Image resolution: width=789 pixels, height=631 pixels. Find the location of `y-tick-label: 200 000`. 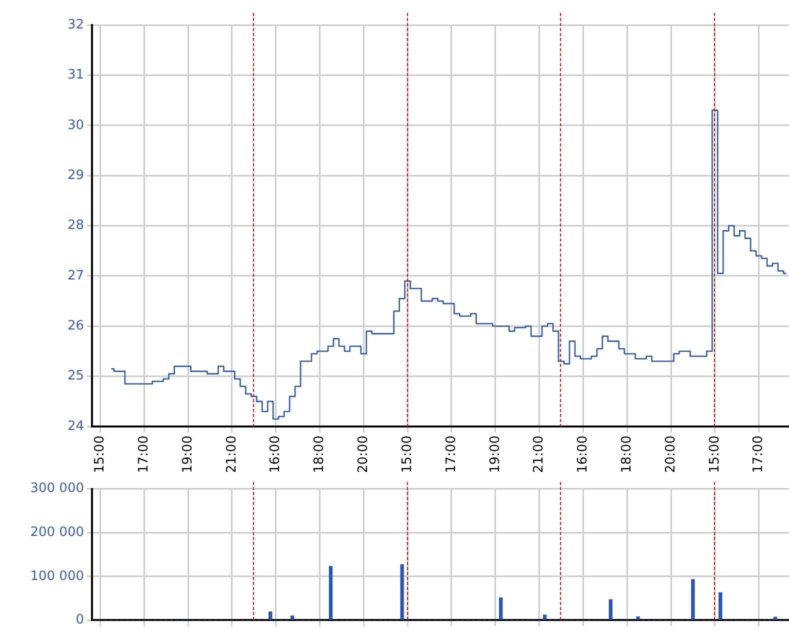

y-tick-label: 200 000 is located at coordinates (57, 532).